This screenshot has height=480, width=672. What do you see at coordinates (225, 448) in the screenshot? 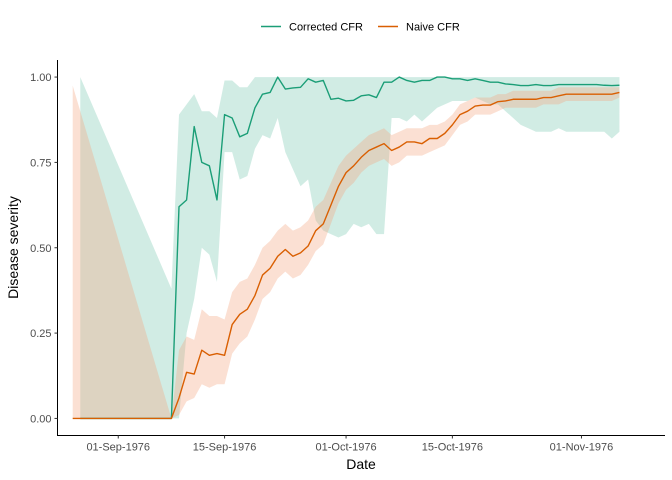
I see `x-tick-label: 15-Sep-1976` at bounding box center [225, 448].